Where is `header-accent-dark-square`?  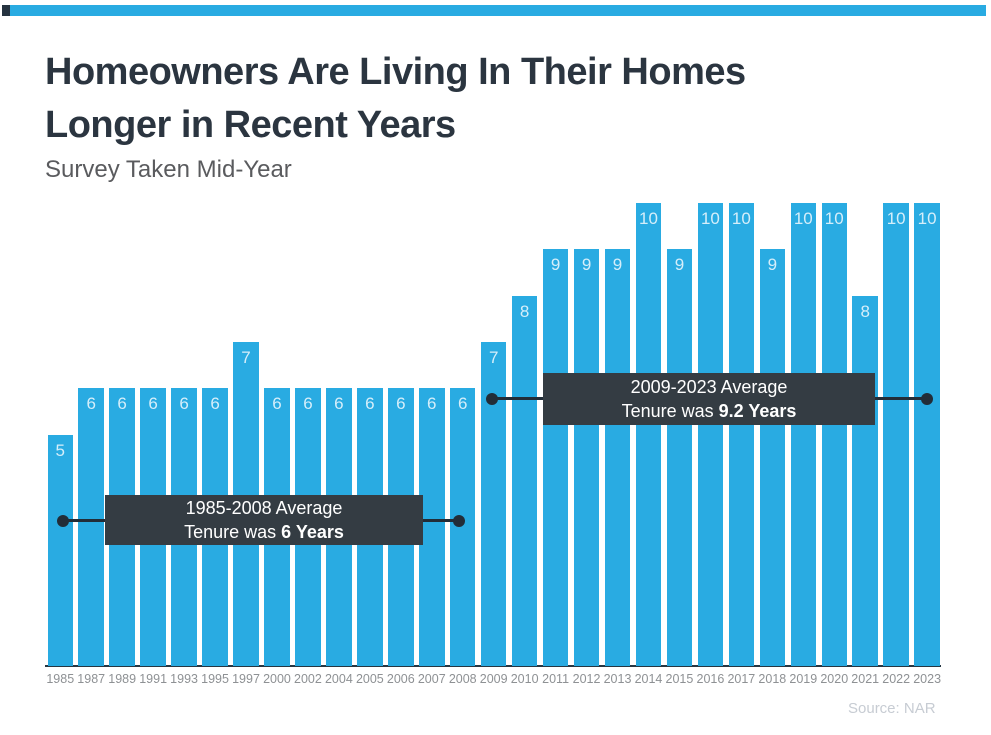
header-accent-dark-square is located at coordinates (6, 10).